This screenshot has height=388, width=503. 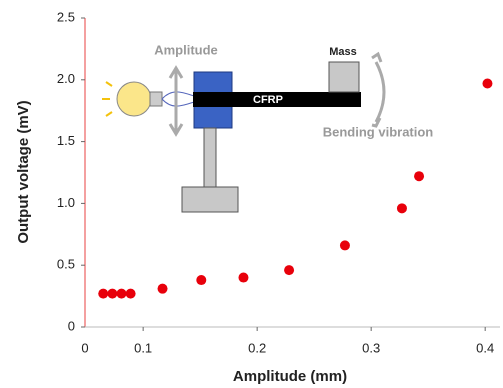 I want to click on wire, so click(x=178, y=99).